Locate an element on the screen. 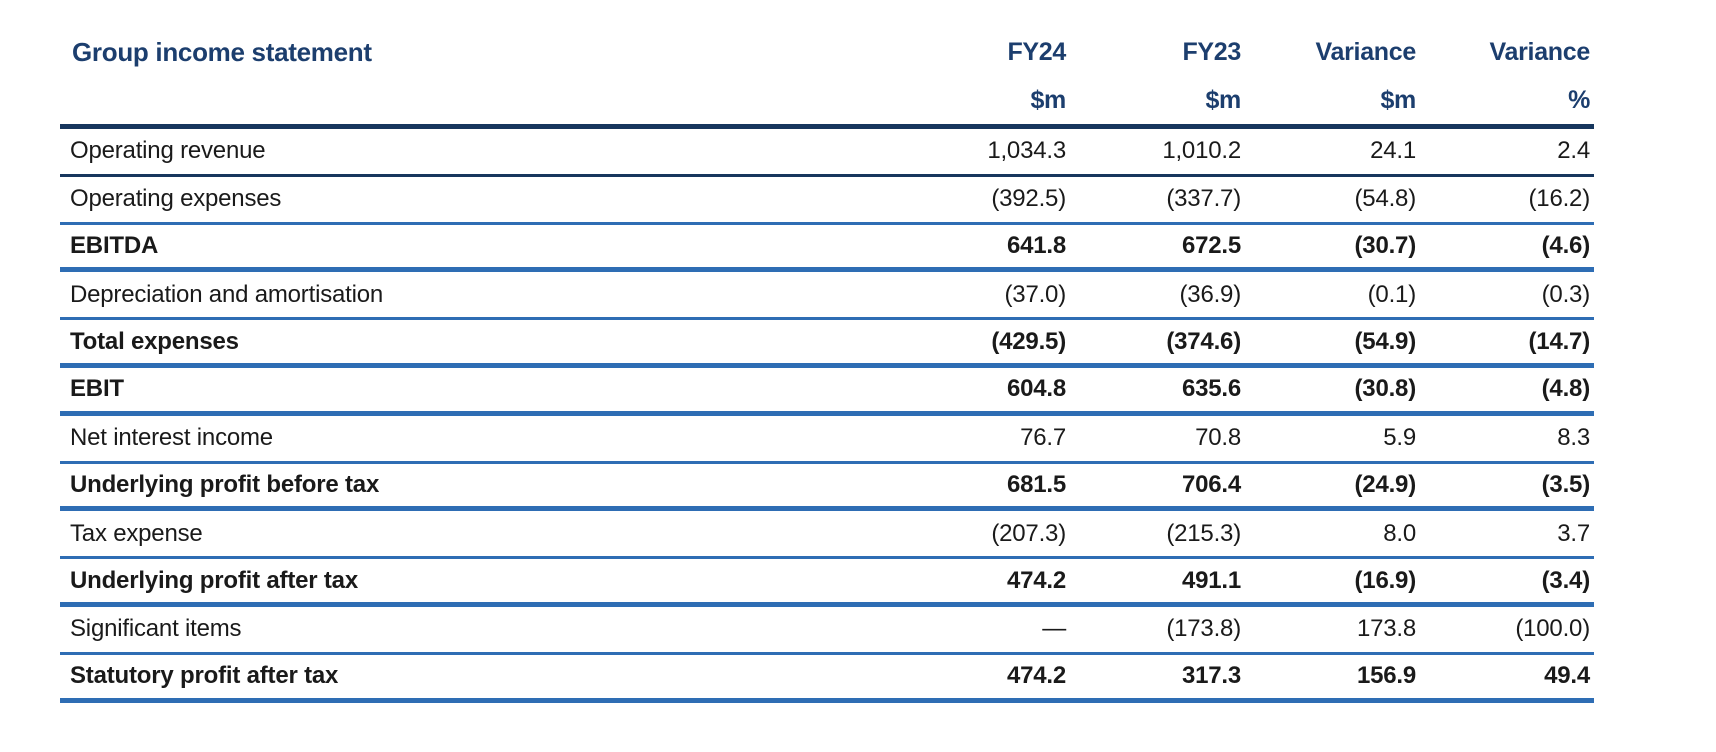 This screenshot has width=1716, height=752. cell-variance-dollars: 24.1 is located at coordinates (1393, 151).